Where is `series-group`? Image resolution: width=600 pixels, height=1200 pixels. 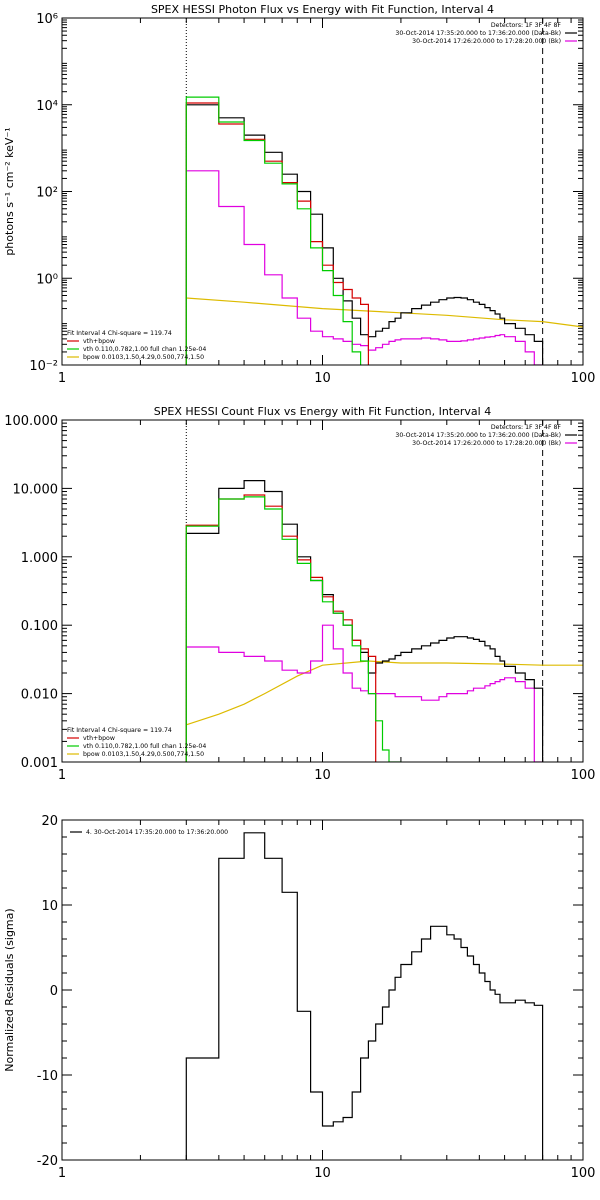
series-group is located at coordinates (384, 230).